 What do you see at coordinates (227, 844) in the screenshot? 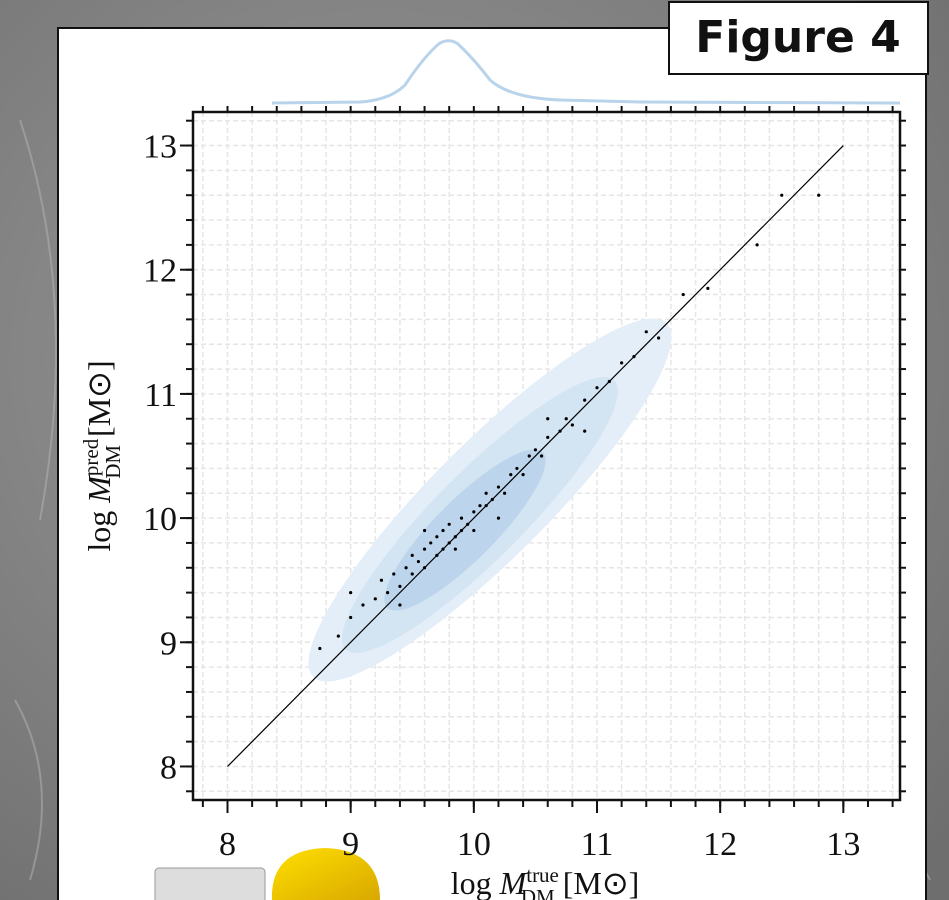
I see `x-tick-label: 8` at bounding box center [227, 844].